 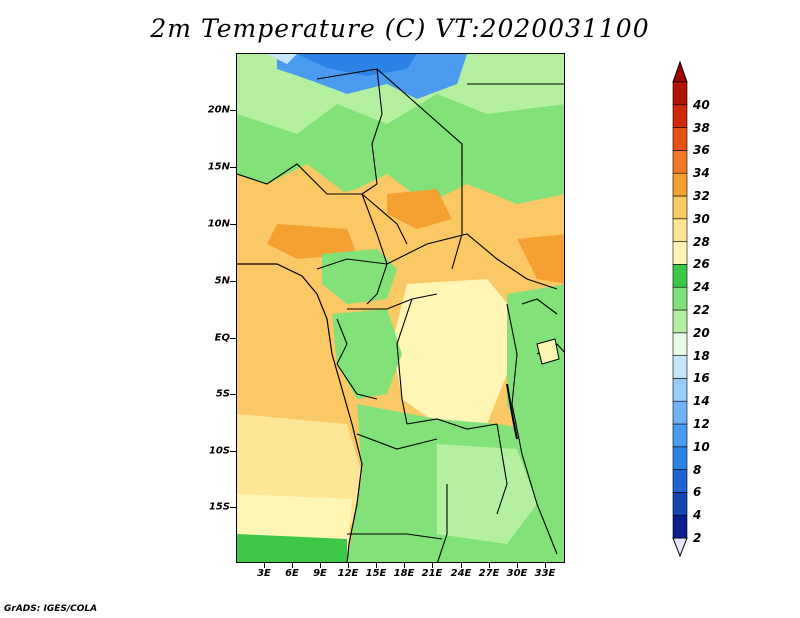 I want to click on lon-label: 24E, so click(x=461, y=573).